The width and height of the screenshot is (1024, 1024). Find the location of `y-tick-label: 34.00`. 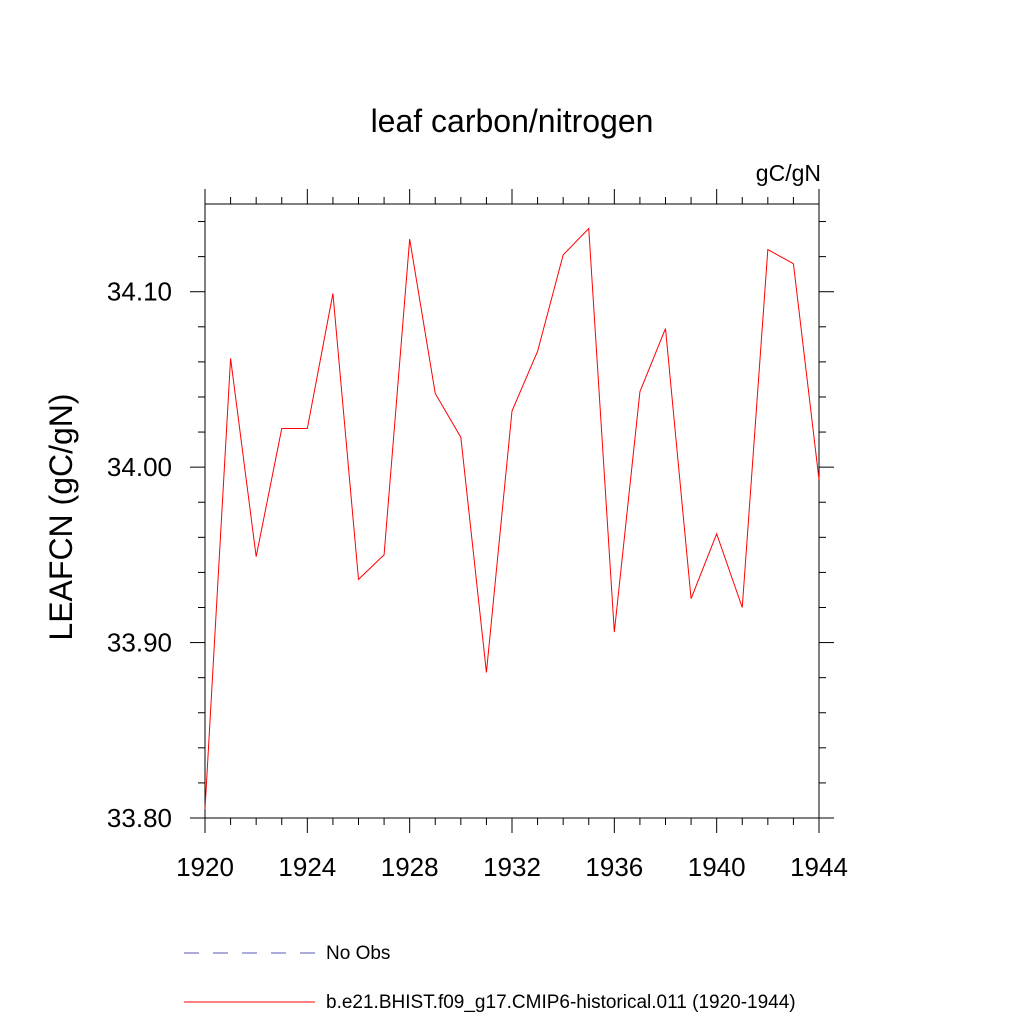

y-tick-label: 34.00 is located at coordinates (139, 467).